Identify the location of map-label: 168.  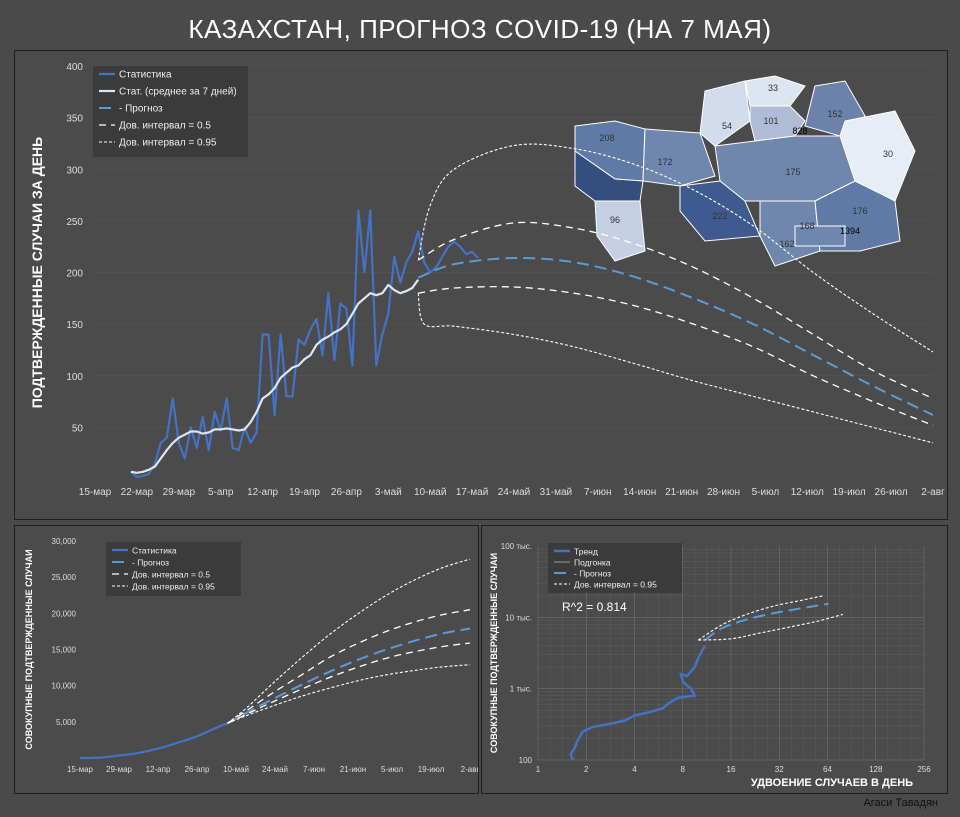
(806, 226).